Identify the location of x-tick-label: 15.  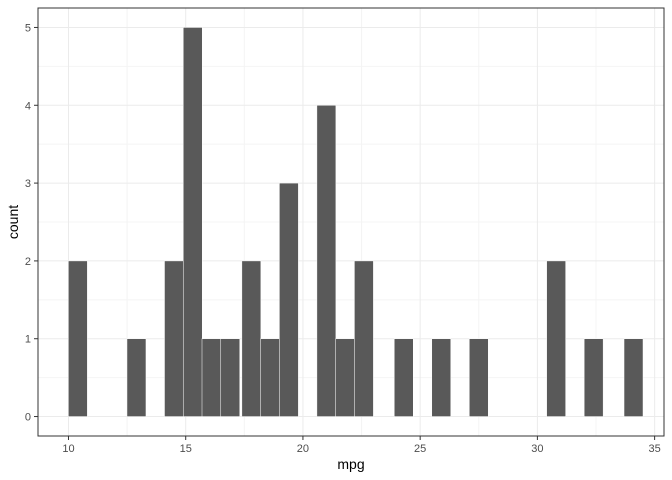
(186, 449).